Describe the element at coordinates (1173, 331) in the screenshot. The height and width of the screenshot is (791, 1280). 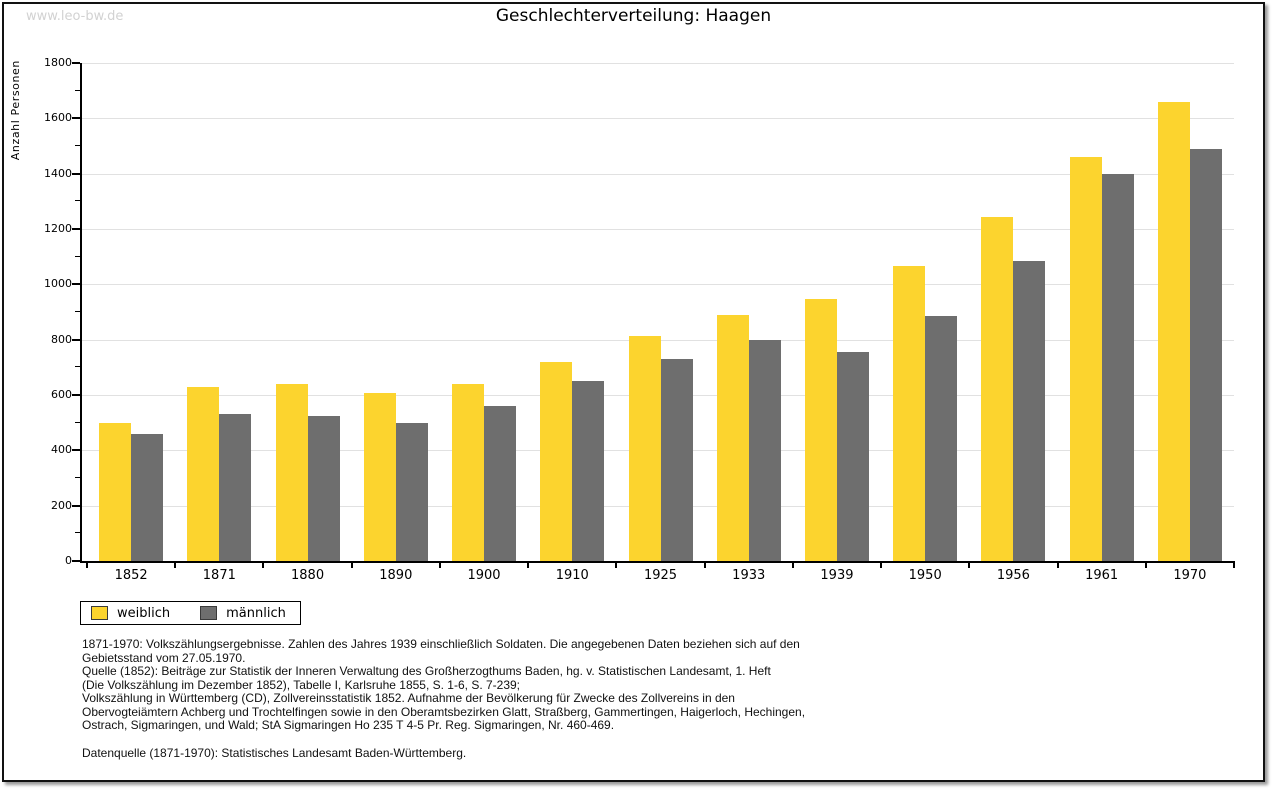
I see `bar-weiblich-1970` at that location.